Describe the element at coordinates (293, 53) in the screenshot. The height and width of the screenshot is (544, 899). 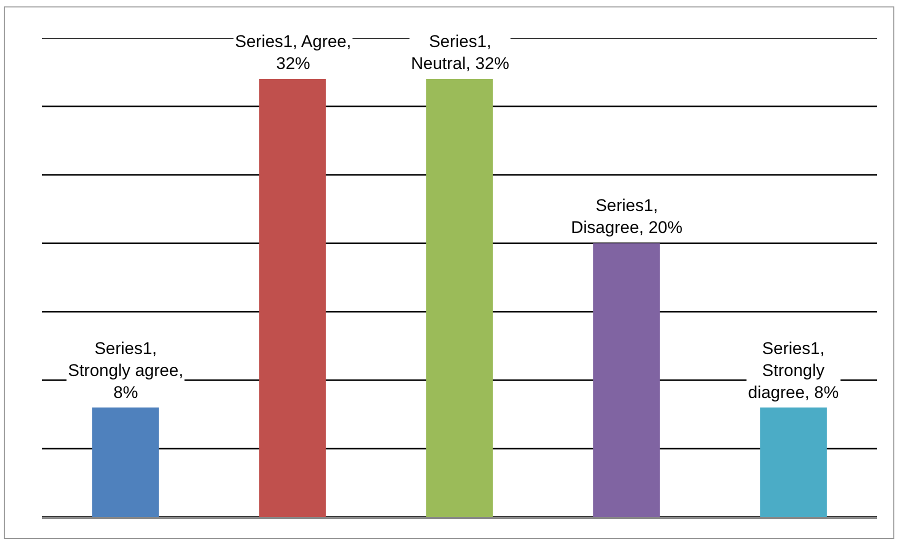
I see `data-label: Series1, Agree, 32%` at that location.